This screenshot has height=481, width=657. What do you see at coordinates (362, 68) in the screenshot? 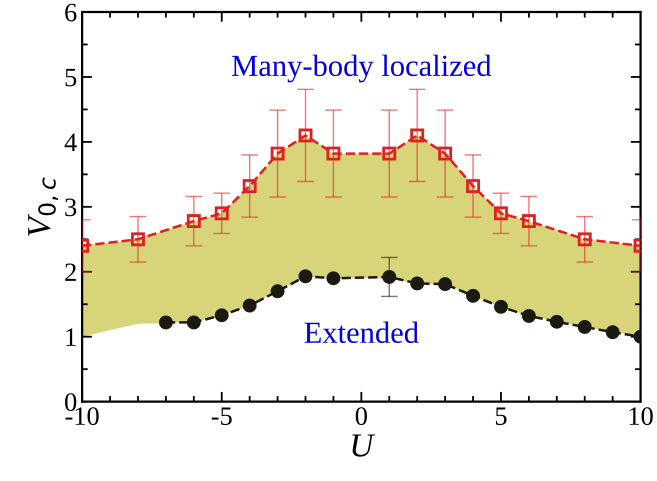
I see `annotation: Many-body localized` at bounding box center [362, 68].